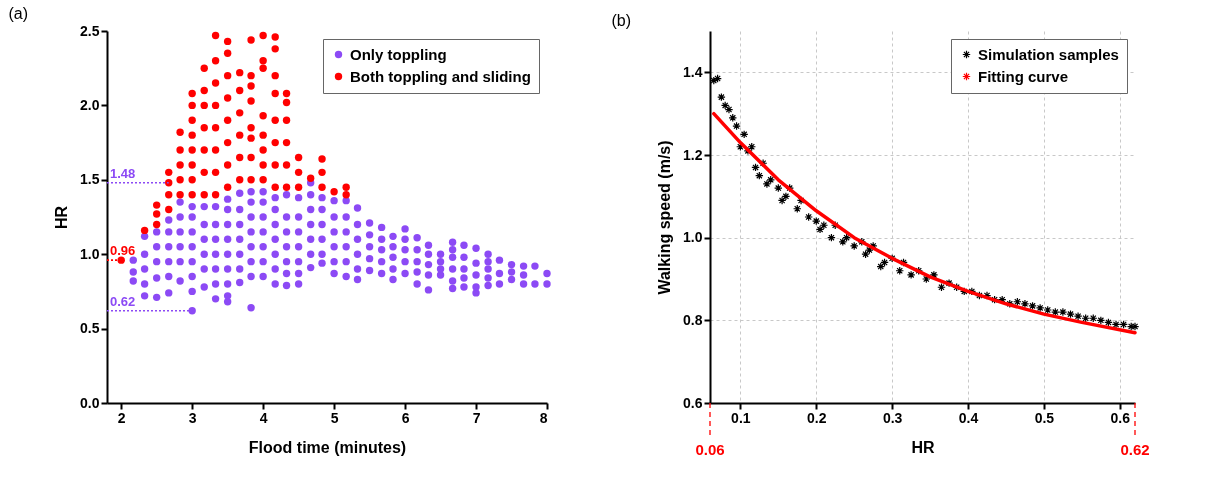  What do you see at coordinates (1023, 76) in the screenshot?
I see `legend-label: Fitting curve` at bounding box center [1023, 76].